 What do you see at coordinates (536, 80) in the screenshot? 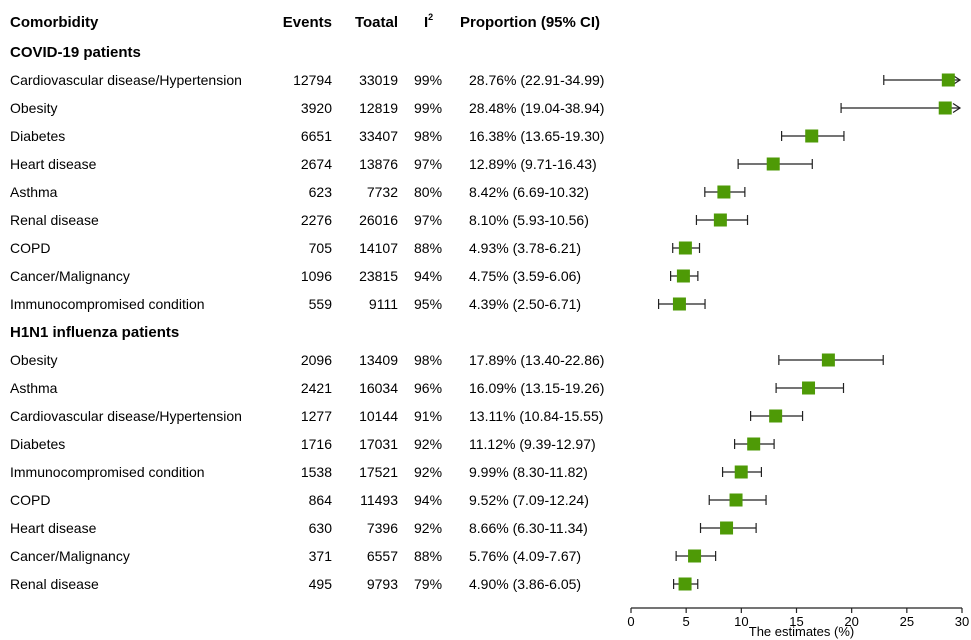
I see `proportion-ci-text: 28.76% (22.91-34.99)` at bounding box center [536, 80].